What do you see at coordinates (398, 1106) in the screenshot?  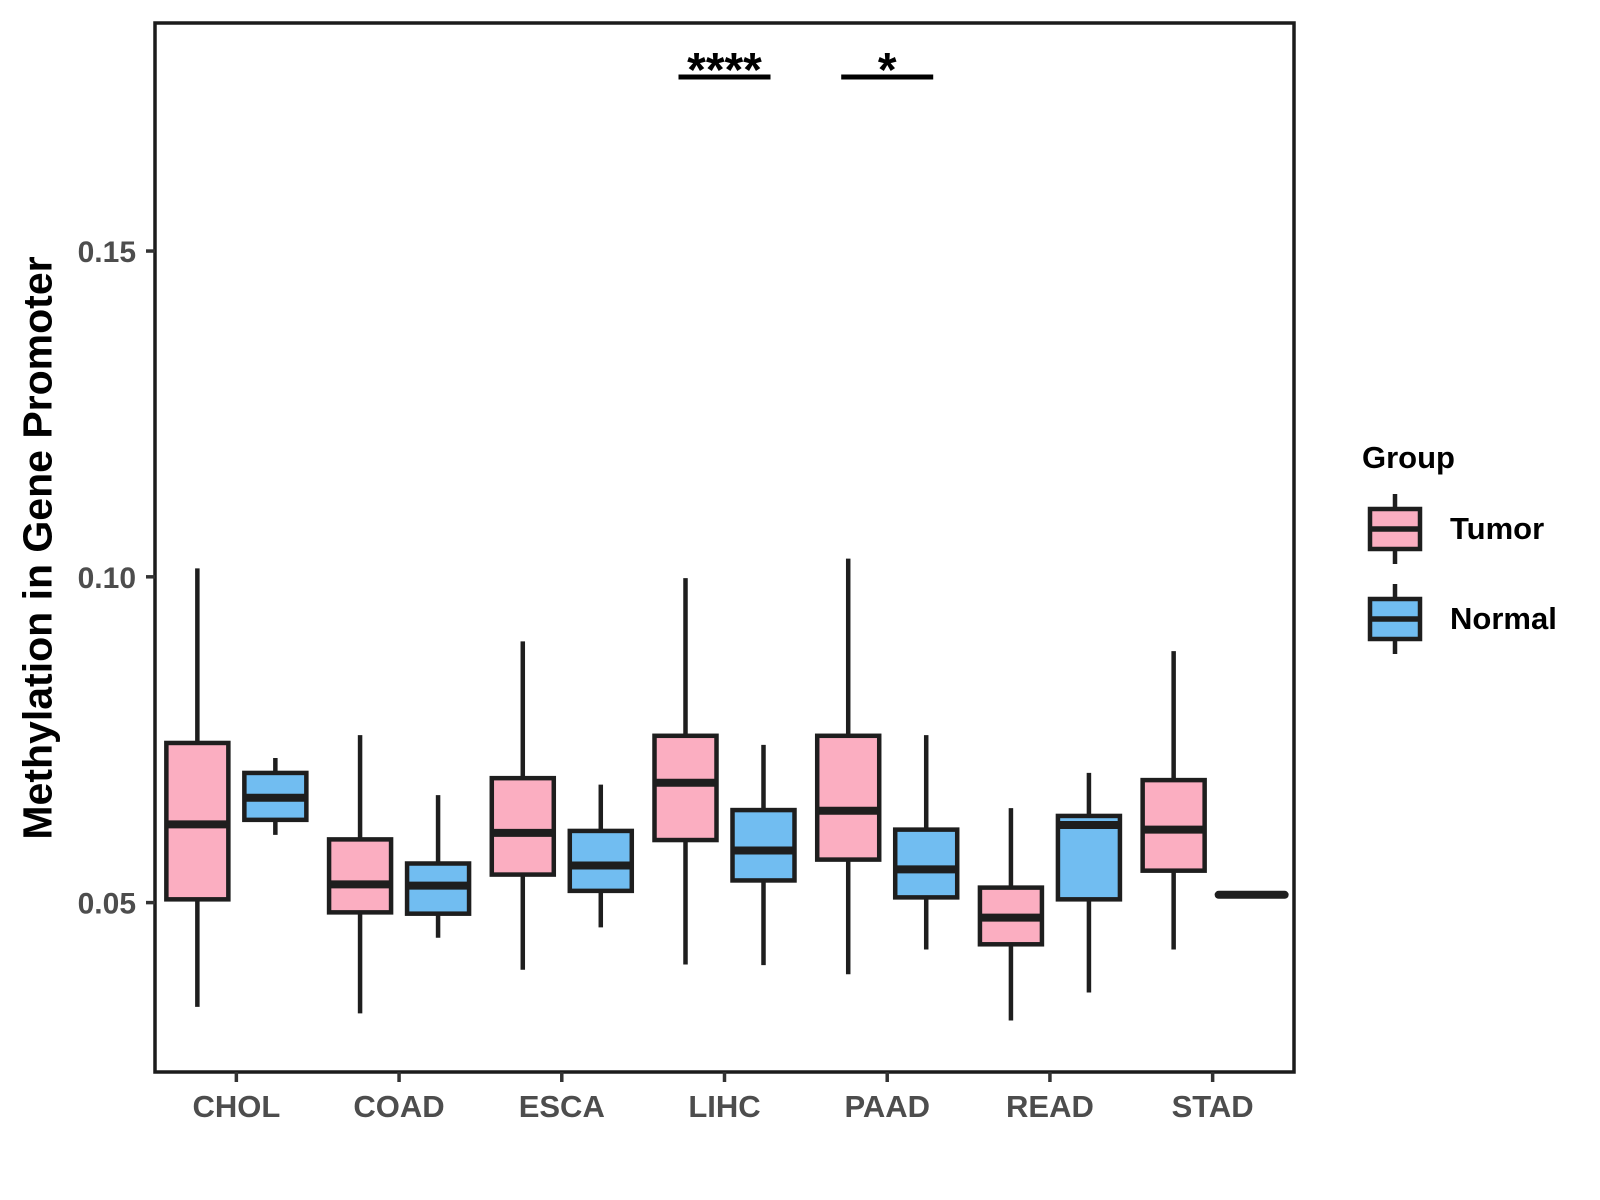 I see `x-tick-label: COAD` at bounding box center [398, 1106].